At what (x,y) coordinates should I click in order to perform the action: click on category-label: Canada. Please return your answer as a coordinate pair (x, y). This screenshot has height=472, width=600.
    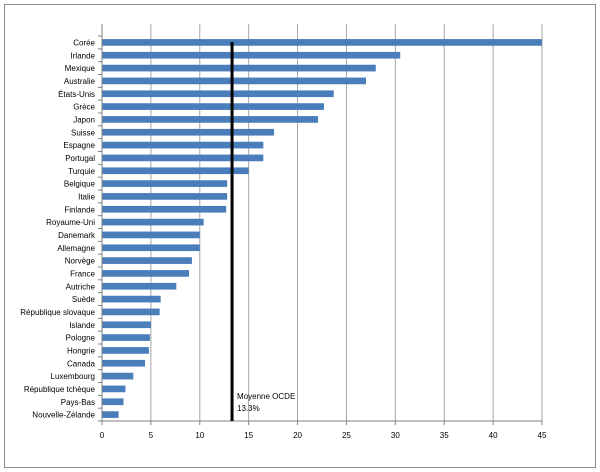
    Looking at the image, I should click on (81, 363).